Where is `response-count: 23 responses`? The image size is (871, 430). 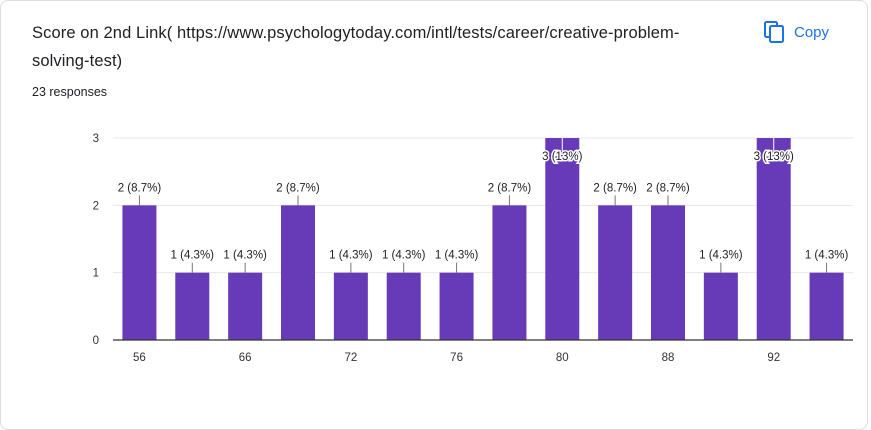
response-count: 23 responses is located at coordinates (70, 92).